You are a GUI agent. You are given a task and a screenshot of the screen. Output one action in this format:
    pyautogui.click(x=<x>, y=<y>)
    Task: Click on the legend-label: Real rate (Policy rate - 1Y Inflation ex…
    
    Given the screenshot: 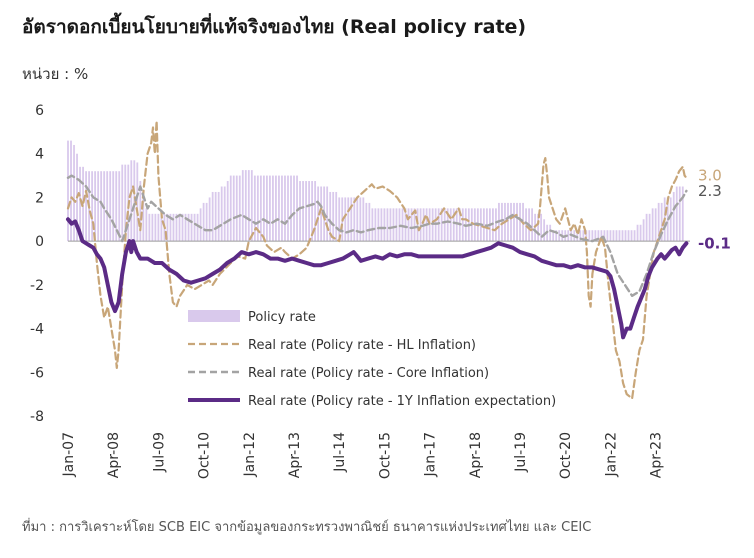 What is the action you would take?
    pyautogui.click(x=402, y=401)
    